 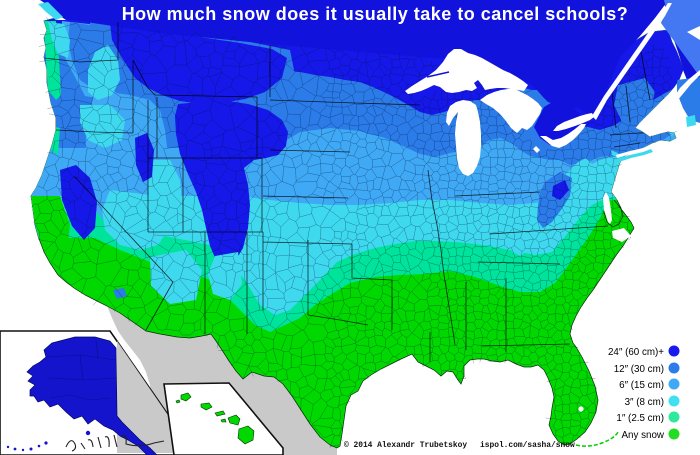 I want to click on svg-text: Any snow, so click(x=643, y=435).